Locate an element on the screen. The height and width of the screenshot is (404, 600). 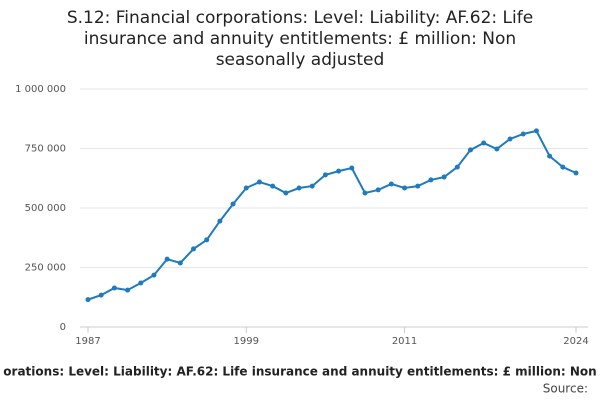
y-tick-label: 750 000 is located at coordinates (45, 149).